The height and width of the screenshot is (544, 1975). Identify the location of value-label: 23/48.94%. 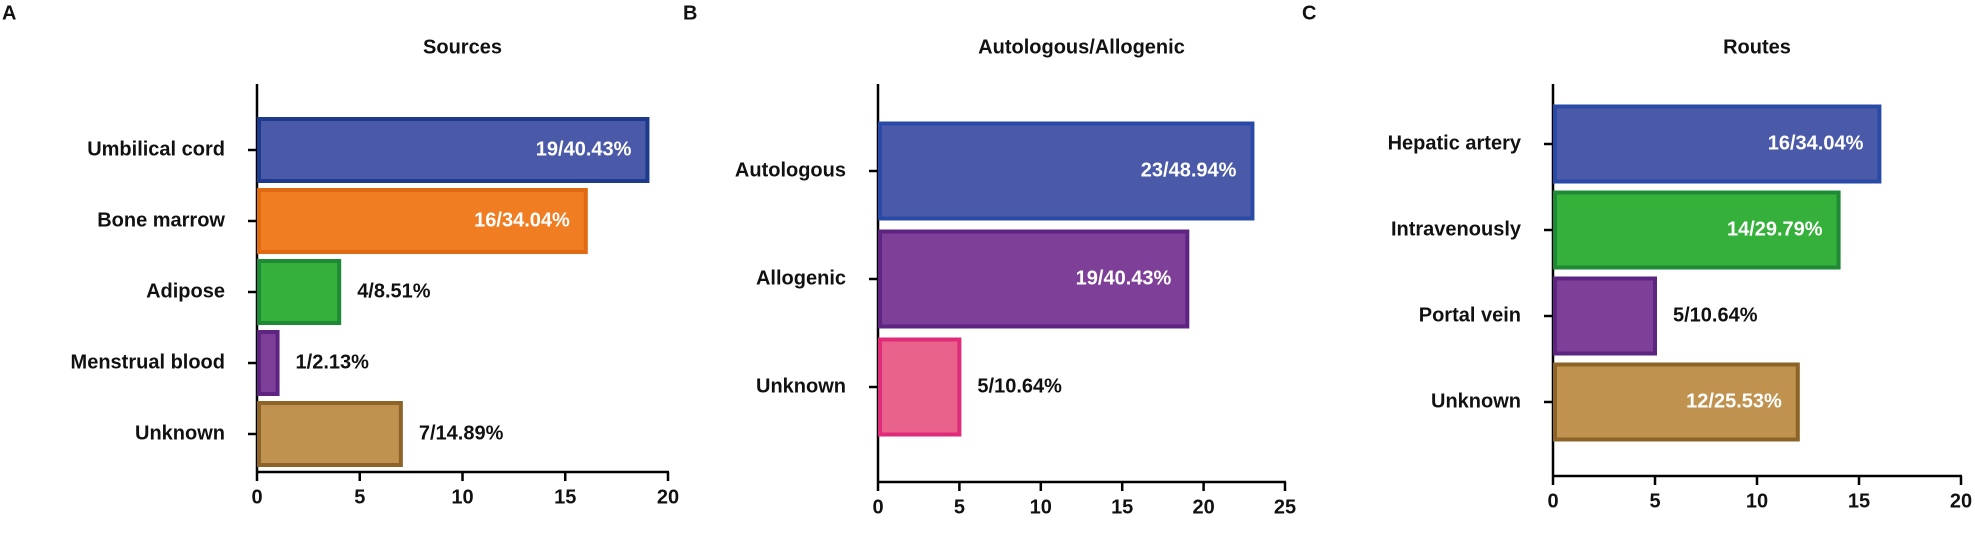
(1189, 170).